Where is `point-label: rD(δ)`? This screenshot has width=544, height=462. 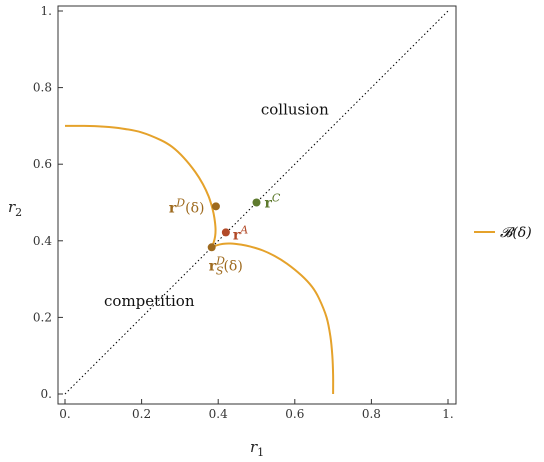 point-label: rD(δ) is located at coordinates (187, 206).